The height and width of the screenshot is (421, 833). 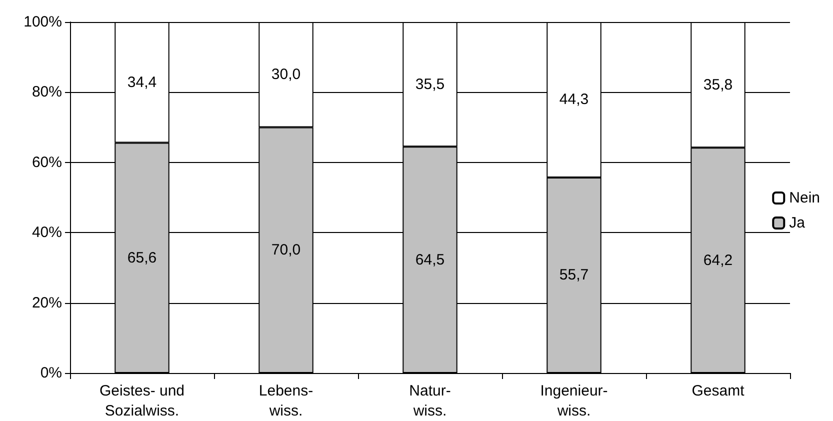 What do you see at coordinates (574, 401) in the screenshot?
I see `x-tick-label: Ingenieur- wiss.` at bounding box center [574, 401].